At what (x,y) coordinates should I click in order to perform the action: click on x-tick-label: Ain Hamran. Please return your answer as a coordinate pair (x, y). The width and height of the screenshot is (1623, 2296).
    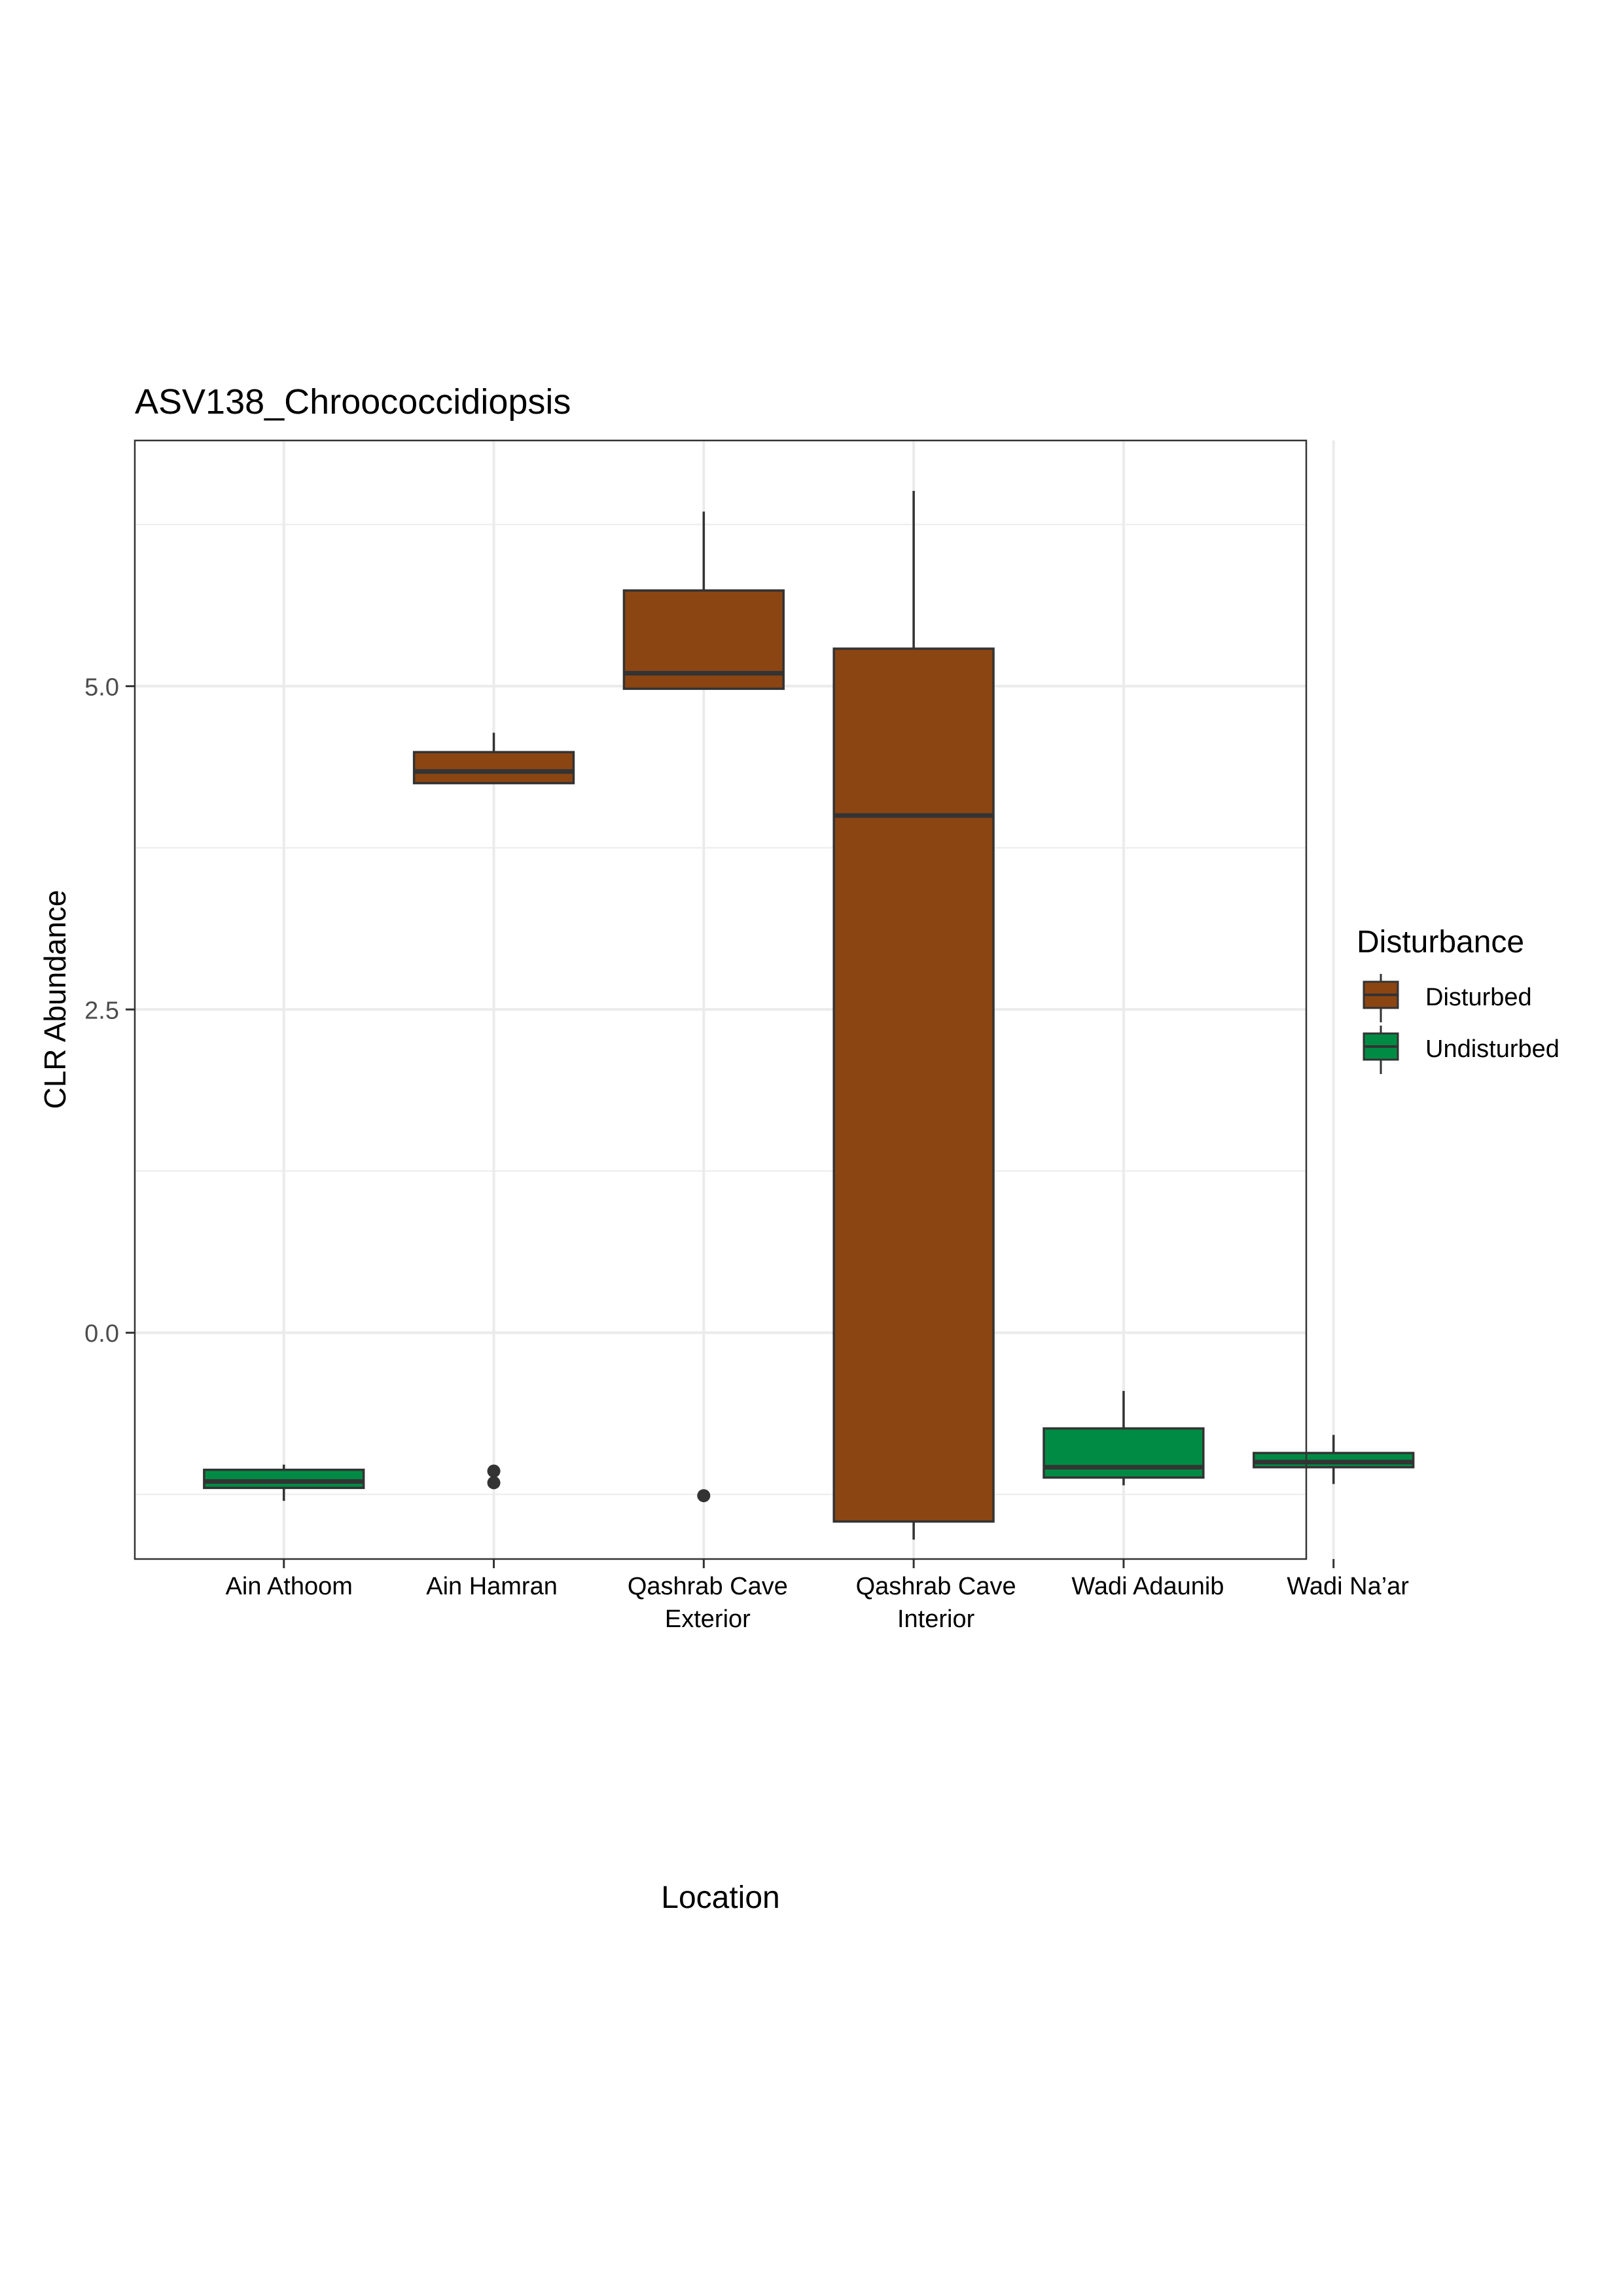
    Looking at the image, I should click on (492, 1586).